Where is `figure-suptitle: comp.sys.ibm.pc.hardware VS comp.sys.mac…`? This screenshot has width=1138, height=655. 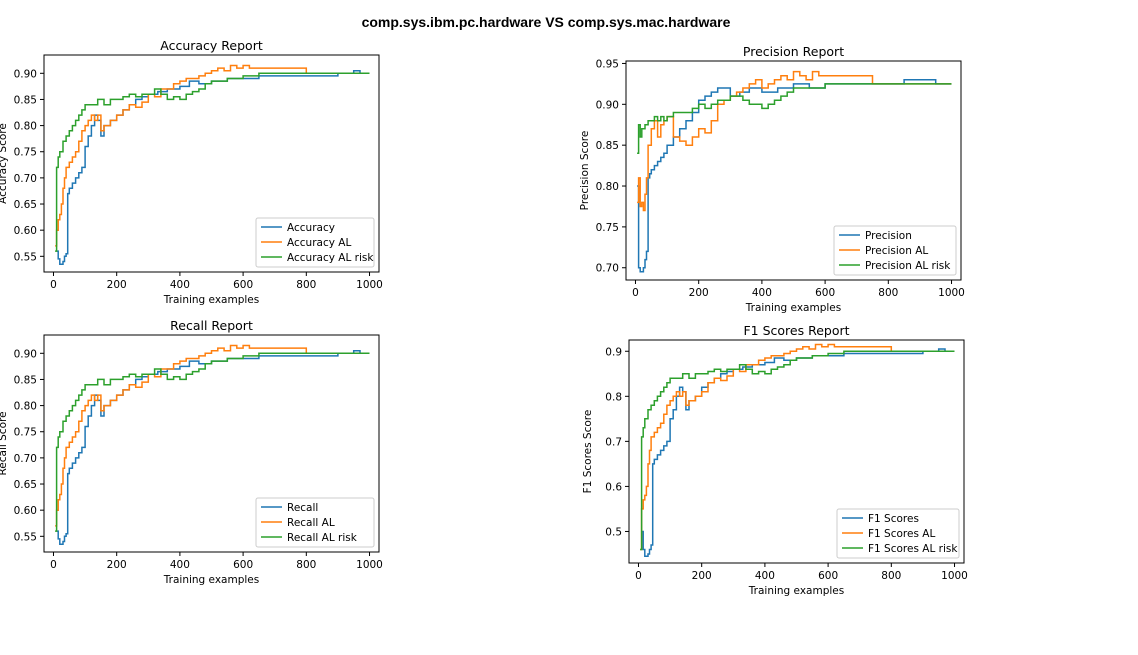
figure-suptitle: comp.sys.ibm.pc.hardware VS comp.sys.mac… is located at coordinates (546, 22).